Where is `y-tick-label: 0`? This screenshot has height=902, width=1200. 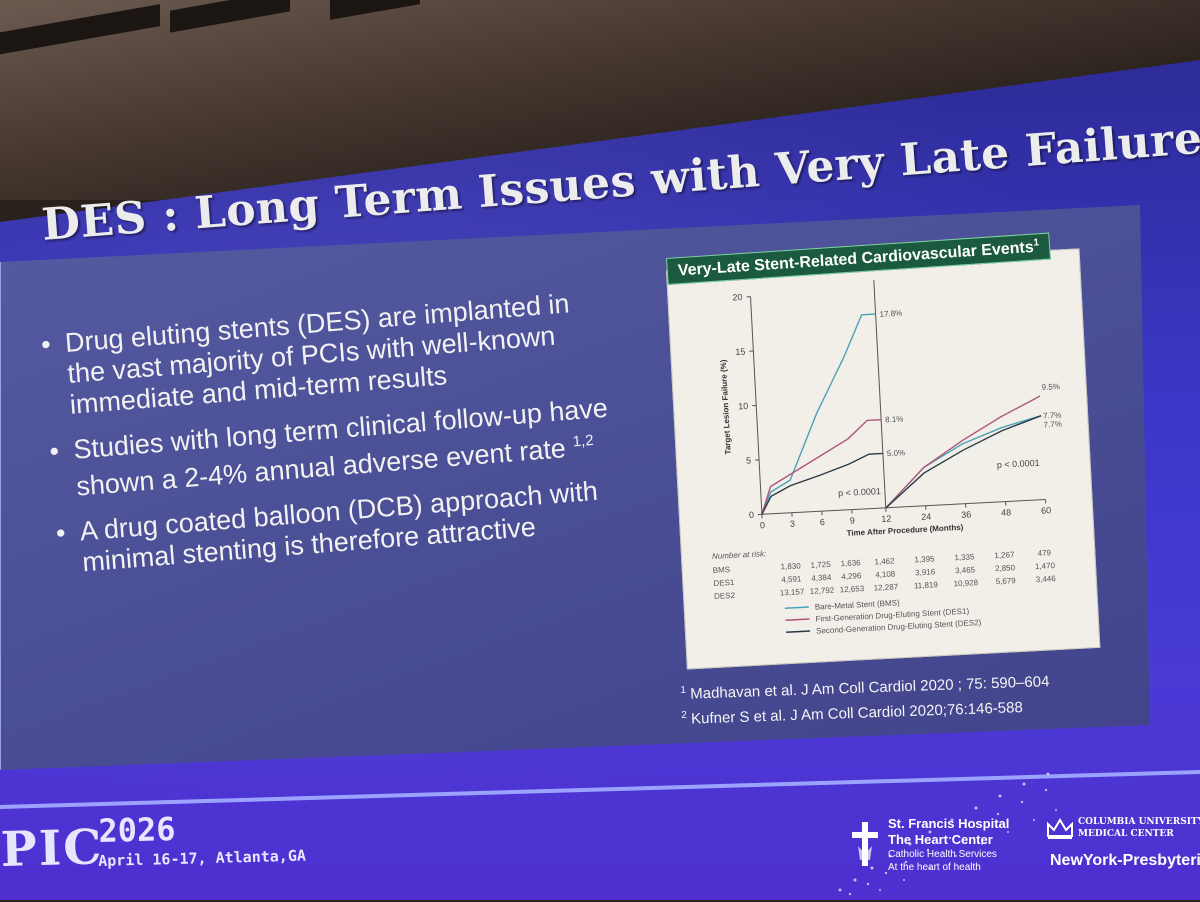
y-tick-label: 0 is located at coordinates (752, 515).